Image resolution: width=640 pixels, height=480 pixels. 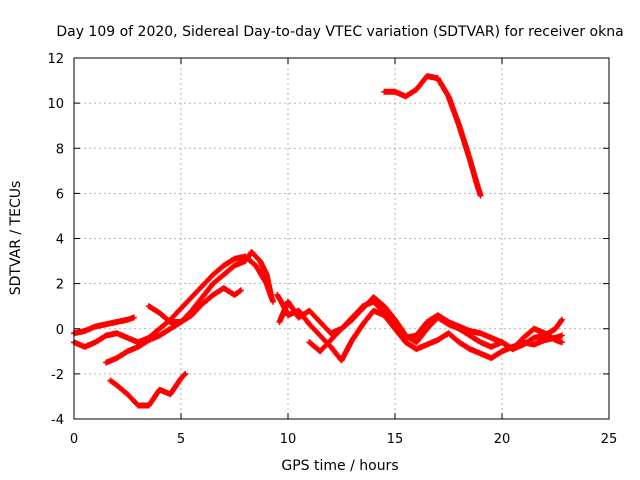 I want to click on y-tick-label: -2, so click(x=57, y=375).